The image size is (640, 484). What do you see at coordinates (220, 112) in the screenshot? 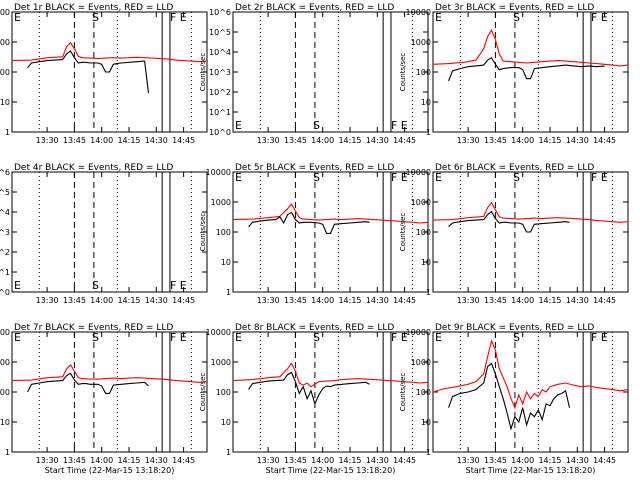
I see `y-tick-label: 10^1` at bounding box center [220, 112].